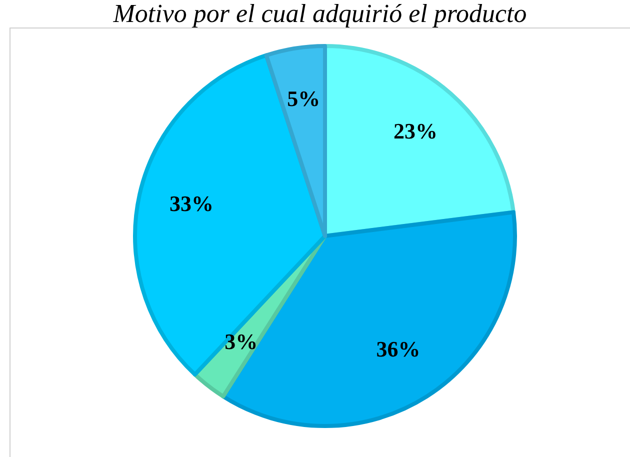 This screenshot has width=630, height=457. Describe the element at coordinates (303, 98) in the screenshot. I see `data-label: 5%` at that location.